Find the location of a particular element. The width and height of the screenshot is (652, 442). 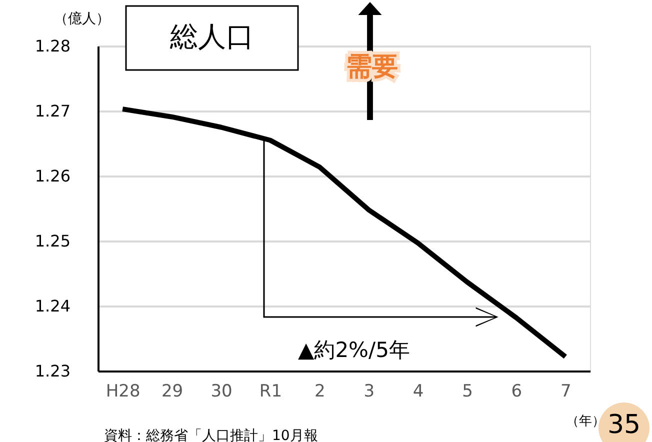

text: 35 is located at coordinates (624, 425).